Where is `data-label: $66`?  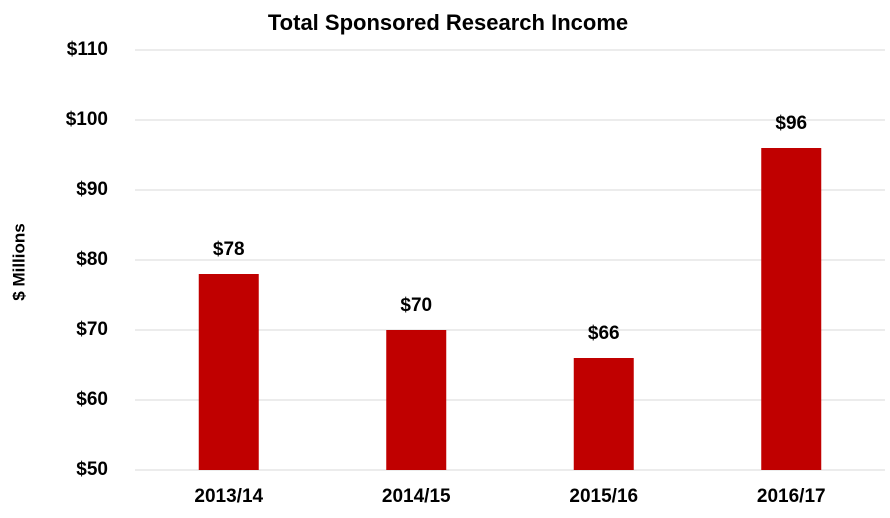 data-label: $66 is located at coordinates (604, 333).